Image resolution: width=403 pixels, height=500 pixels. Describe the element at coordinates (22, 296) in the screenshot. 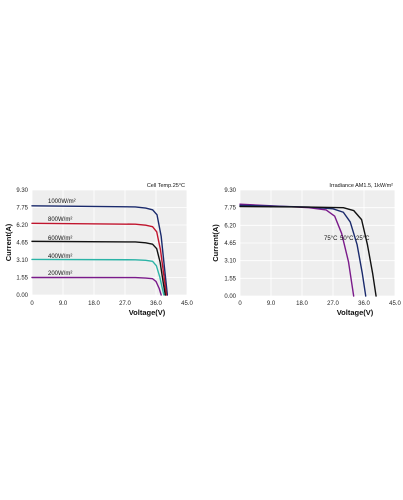

I see `chart-1-y-tick-label: 0.00` at that location.